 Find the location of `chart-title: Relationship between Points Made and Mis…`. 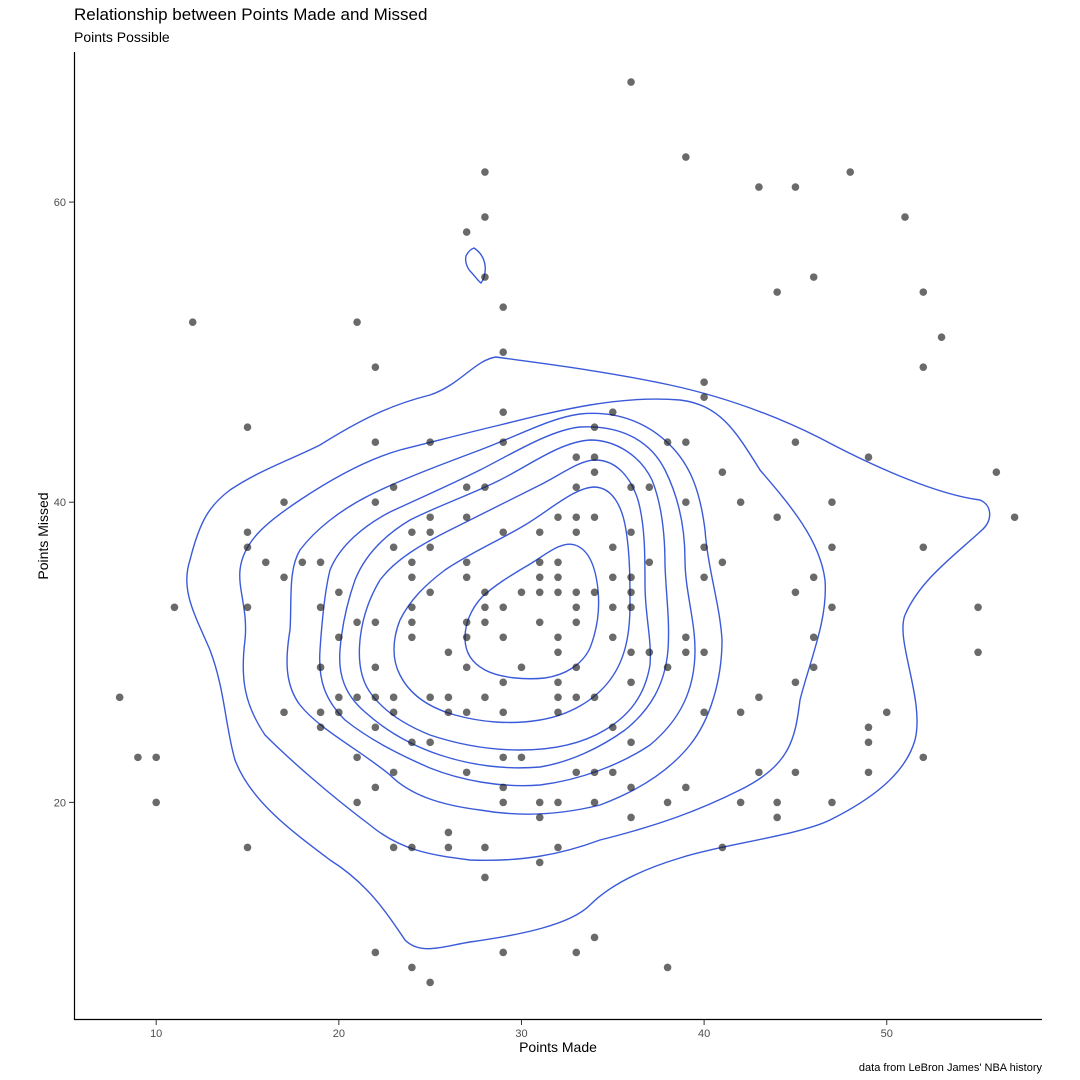

chart-title: Relationship between Points Made and Mis… is located at coordinates (250, 14).